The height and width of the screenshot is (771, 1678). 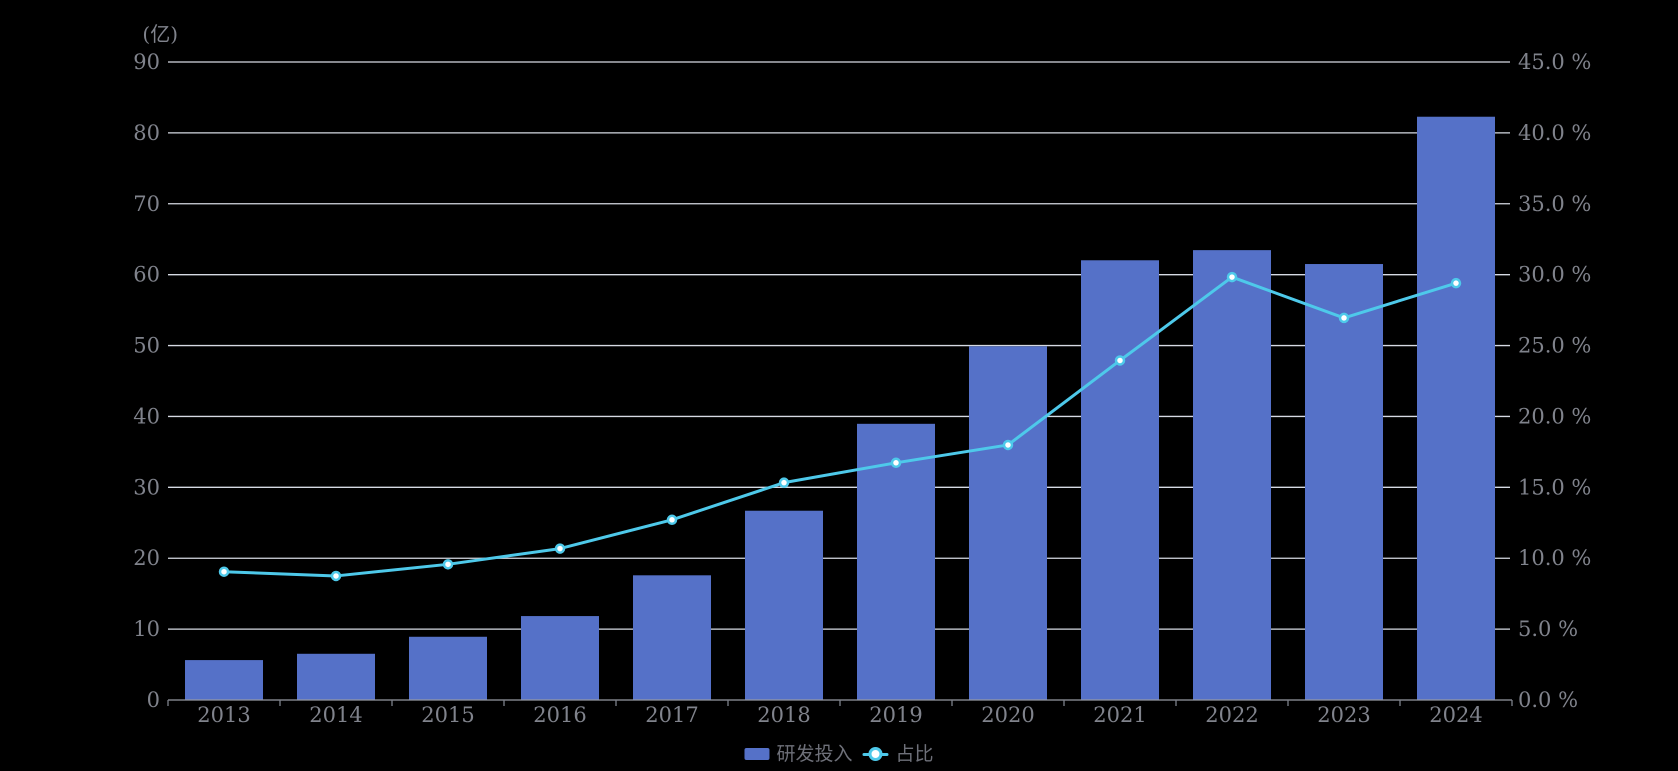 What do you see at coordinates (146, 346) in the screenshot?
I see `left-axis-label-50: 50` at bounding box center [146, 346].